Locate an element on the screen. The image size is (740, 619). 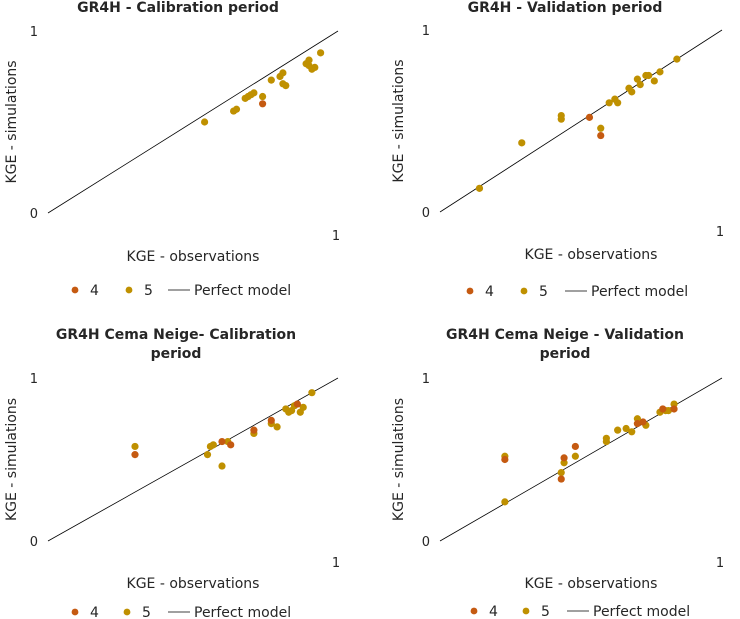
chart-title: GR4H - Validation period is located at coordinates (565, 8).